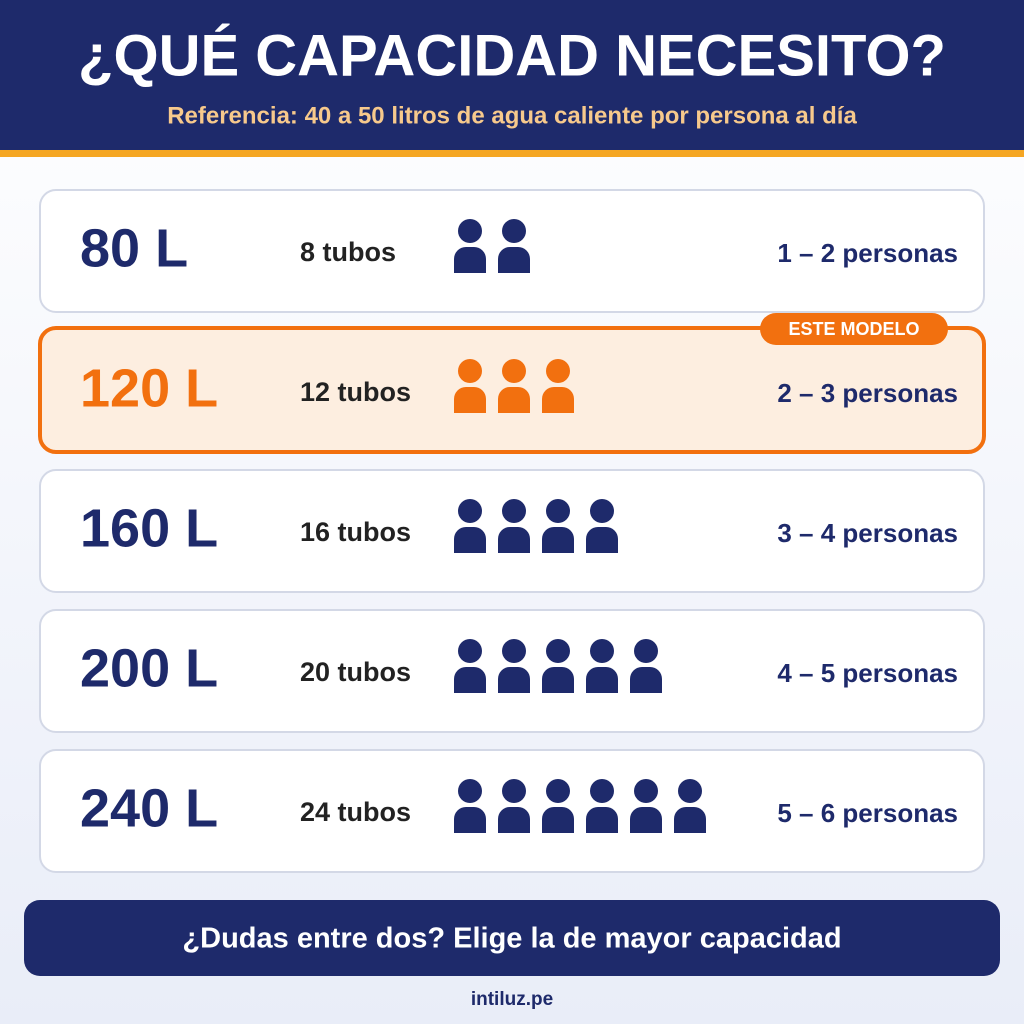 The height and width of the screenshot is (1024, 1024). I want to click on option-row: 160 L 16 tubos 3 – 4 personas, so click(512, 531).